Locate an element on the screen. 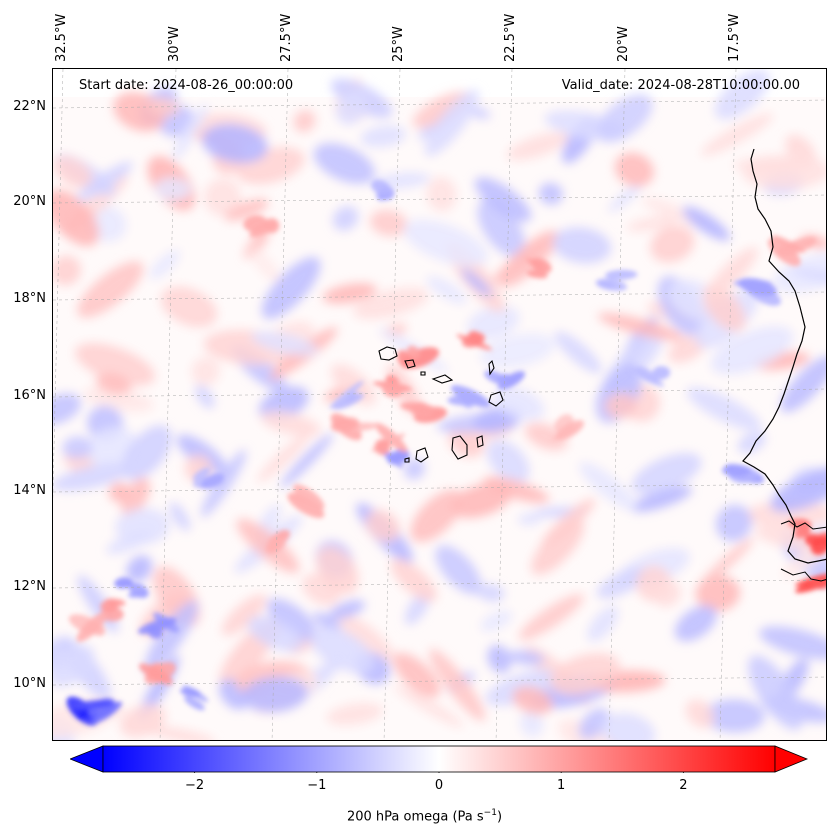 The height and width of the screenshot is (839, 837). colorbar-extend-high is located at coordinates (791, 759).